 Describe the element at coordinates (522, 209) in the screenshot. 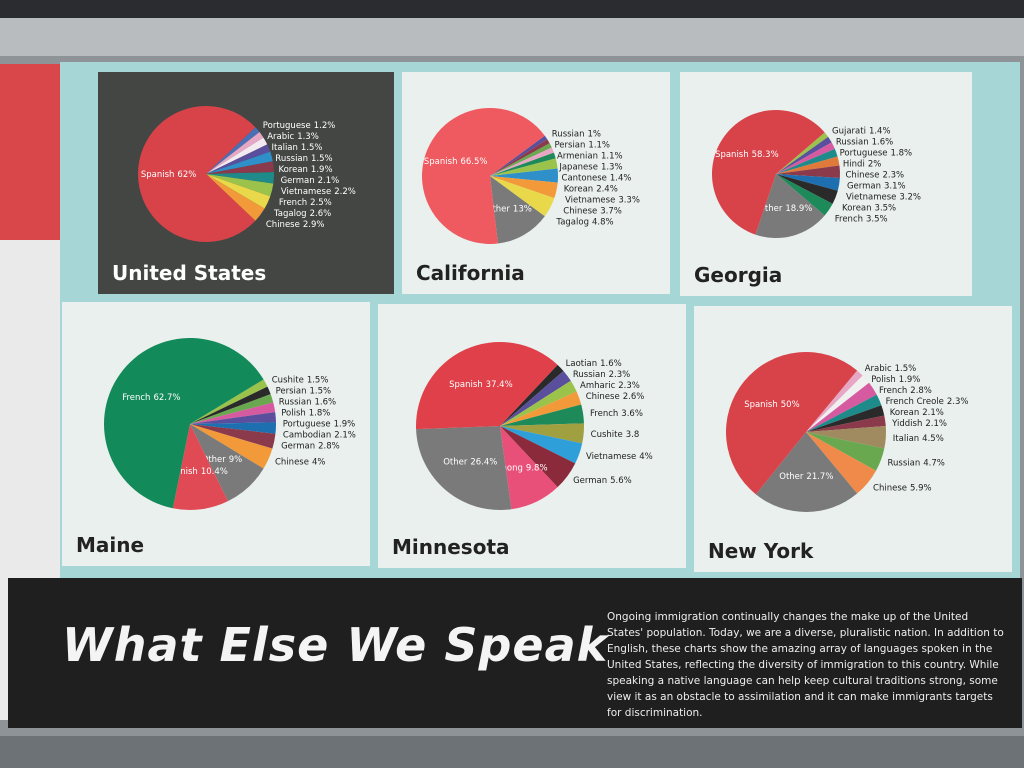

I see `slice-value: 13%` at that location.